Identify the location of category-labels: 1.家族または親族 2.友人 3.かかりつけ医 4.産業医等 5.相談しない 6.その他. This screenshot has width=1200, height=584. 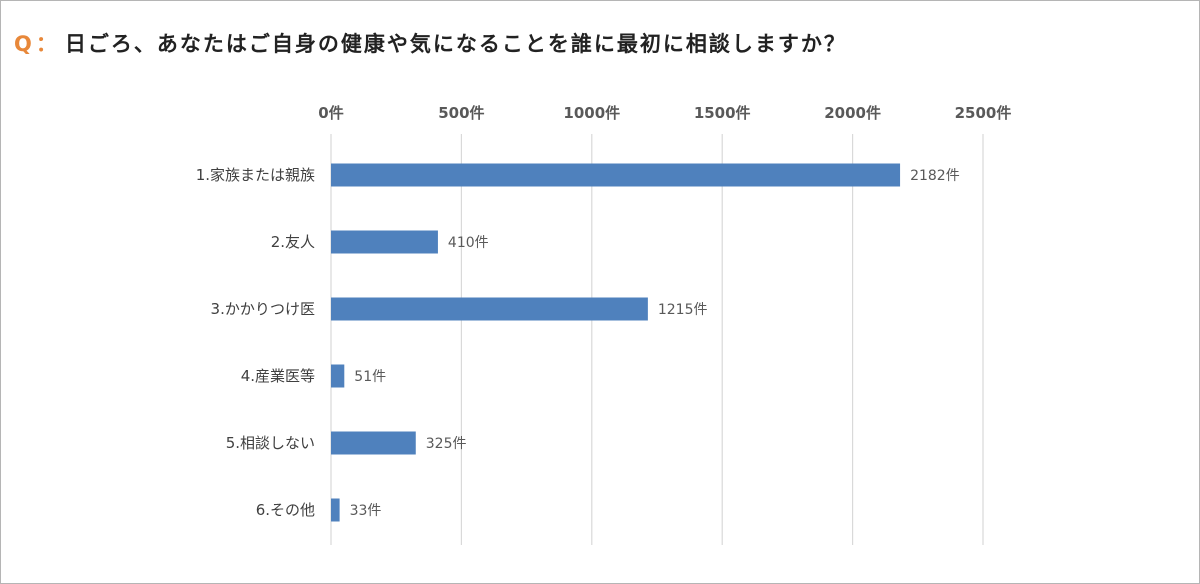
(255, 342).